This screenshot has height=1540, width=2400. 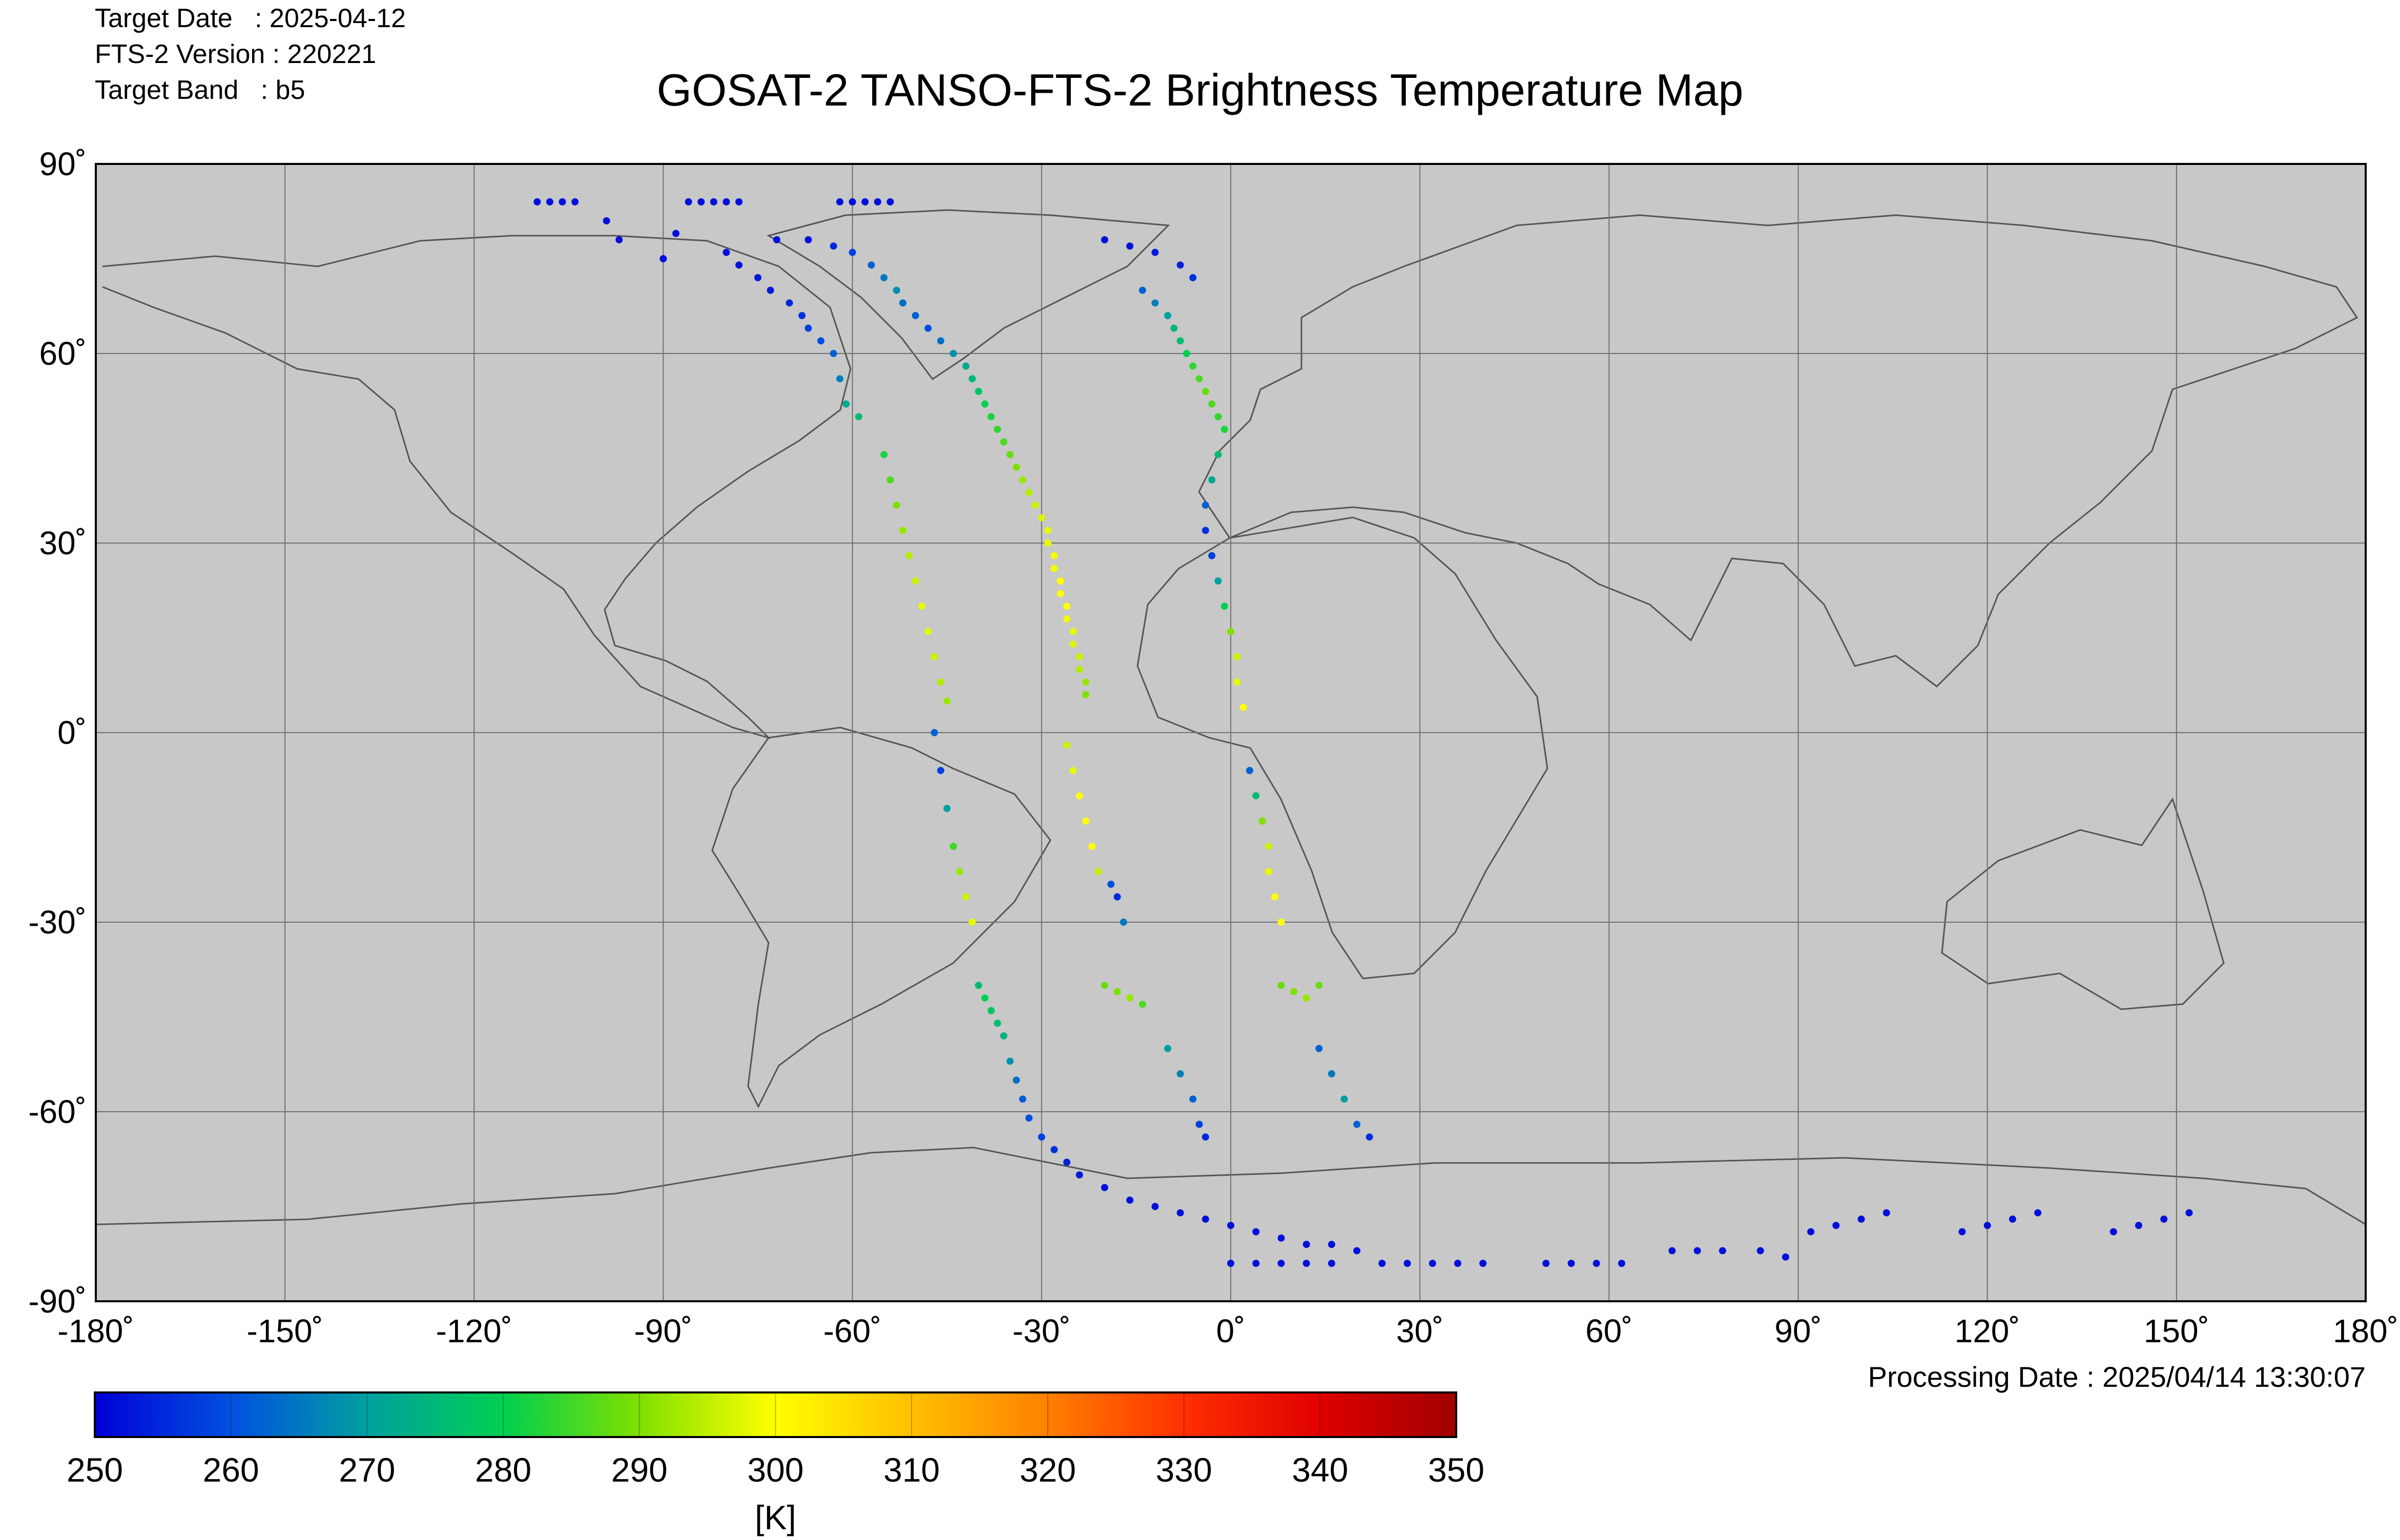 What do you see at coordinates (1320, 1470) in the screenshot?
I see `colorbar-tick-label: 340` at bounding box center [1320, 1470].